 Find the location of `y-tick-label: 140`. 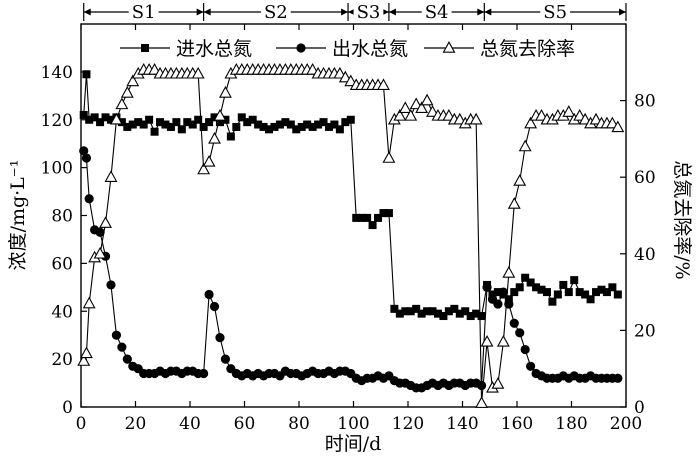

y-tick-label: 140 is located at coordinates (57, 73).